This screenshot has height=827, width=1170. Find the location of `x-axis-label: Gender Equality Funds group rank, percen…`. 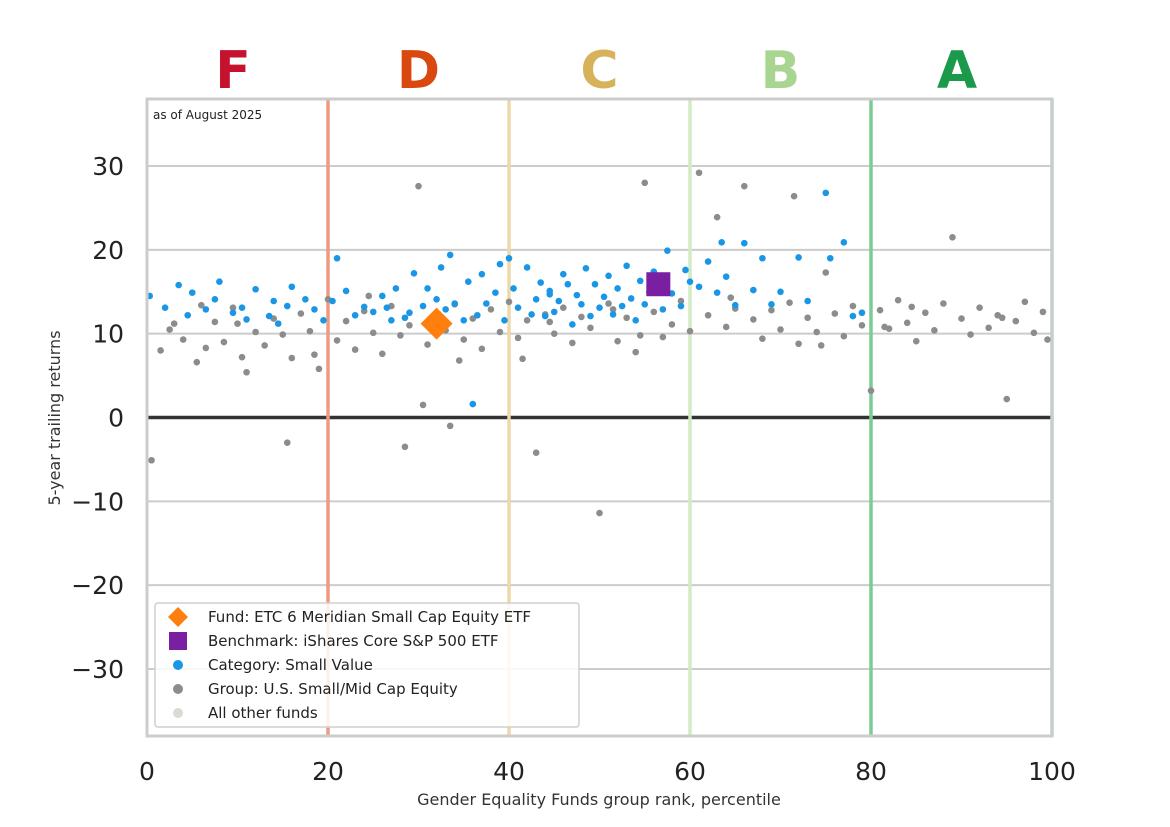

x-axis-label: Gender Equality Funds group rank, percen… is located at coordinates (599, 799).